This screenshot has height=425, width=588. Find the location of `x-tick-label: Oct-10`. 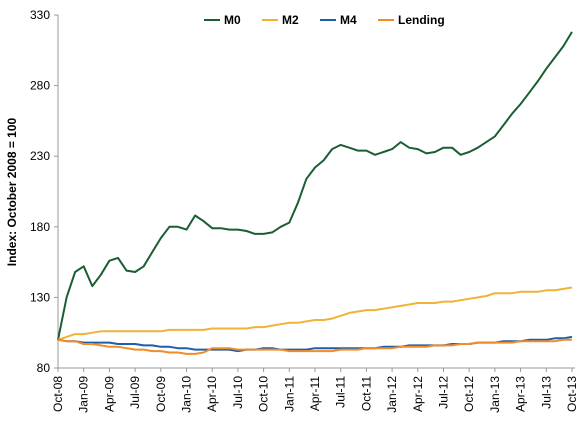

x-tick-label: Oct-10 is located at coordinates (264, 394).